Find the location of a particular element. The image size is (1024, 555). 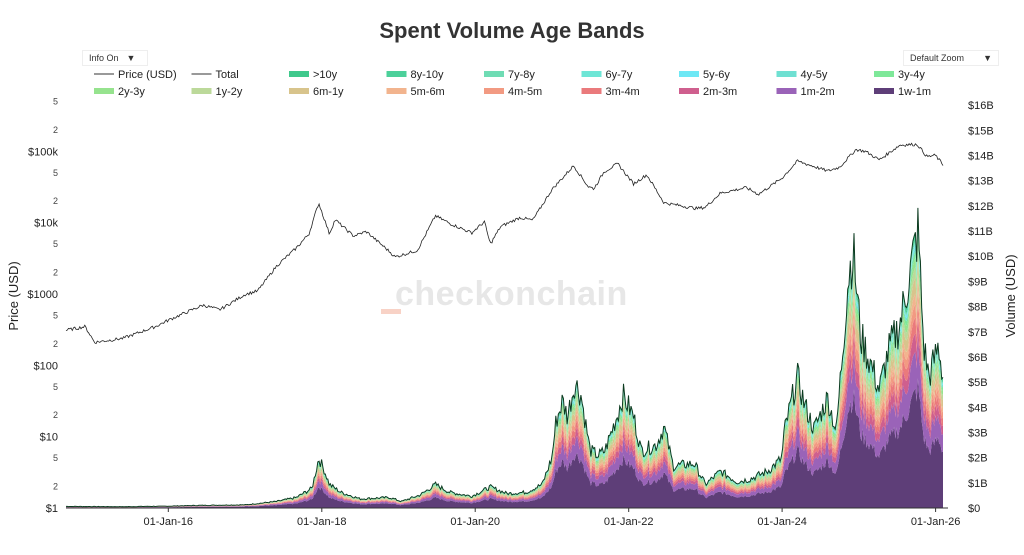

legend-label: 3m-4m is located at coordinates (623, 92).